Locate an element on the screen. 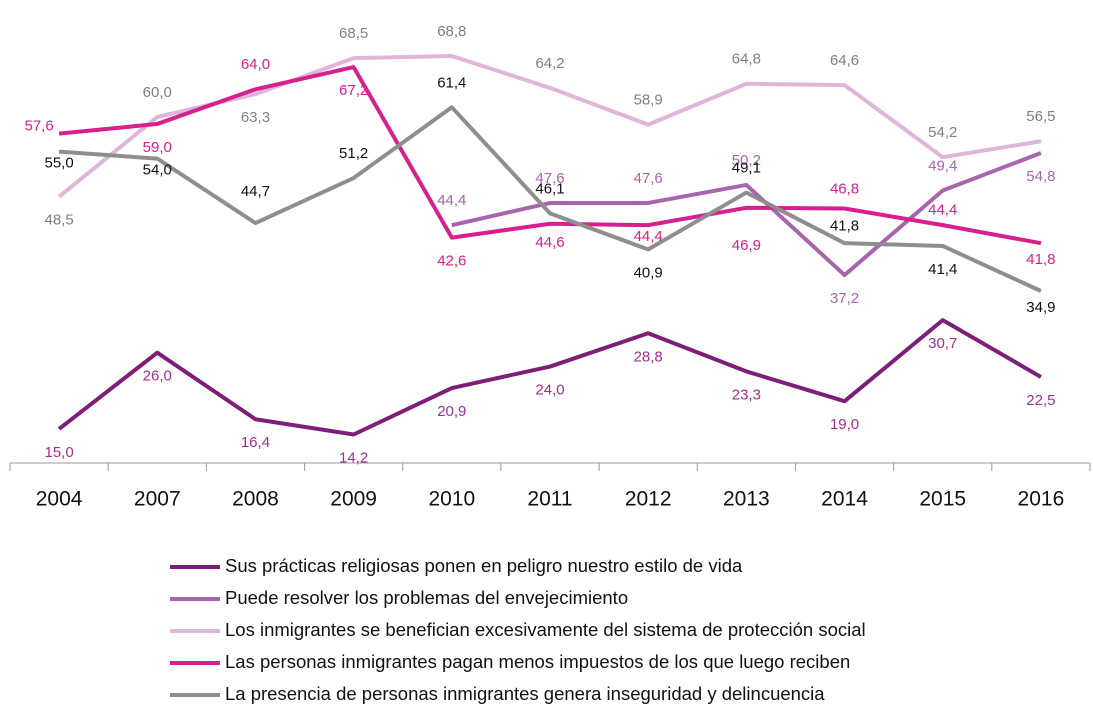 The image size is (1093, 713). data-label: 49,4 is located at coordinates (942, 165).